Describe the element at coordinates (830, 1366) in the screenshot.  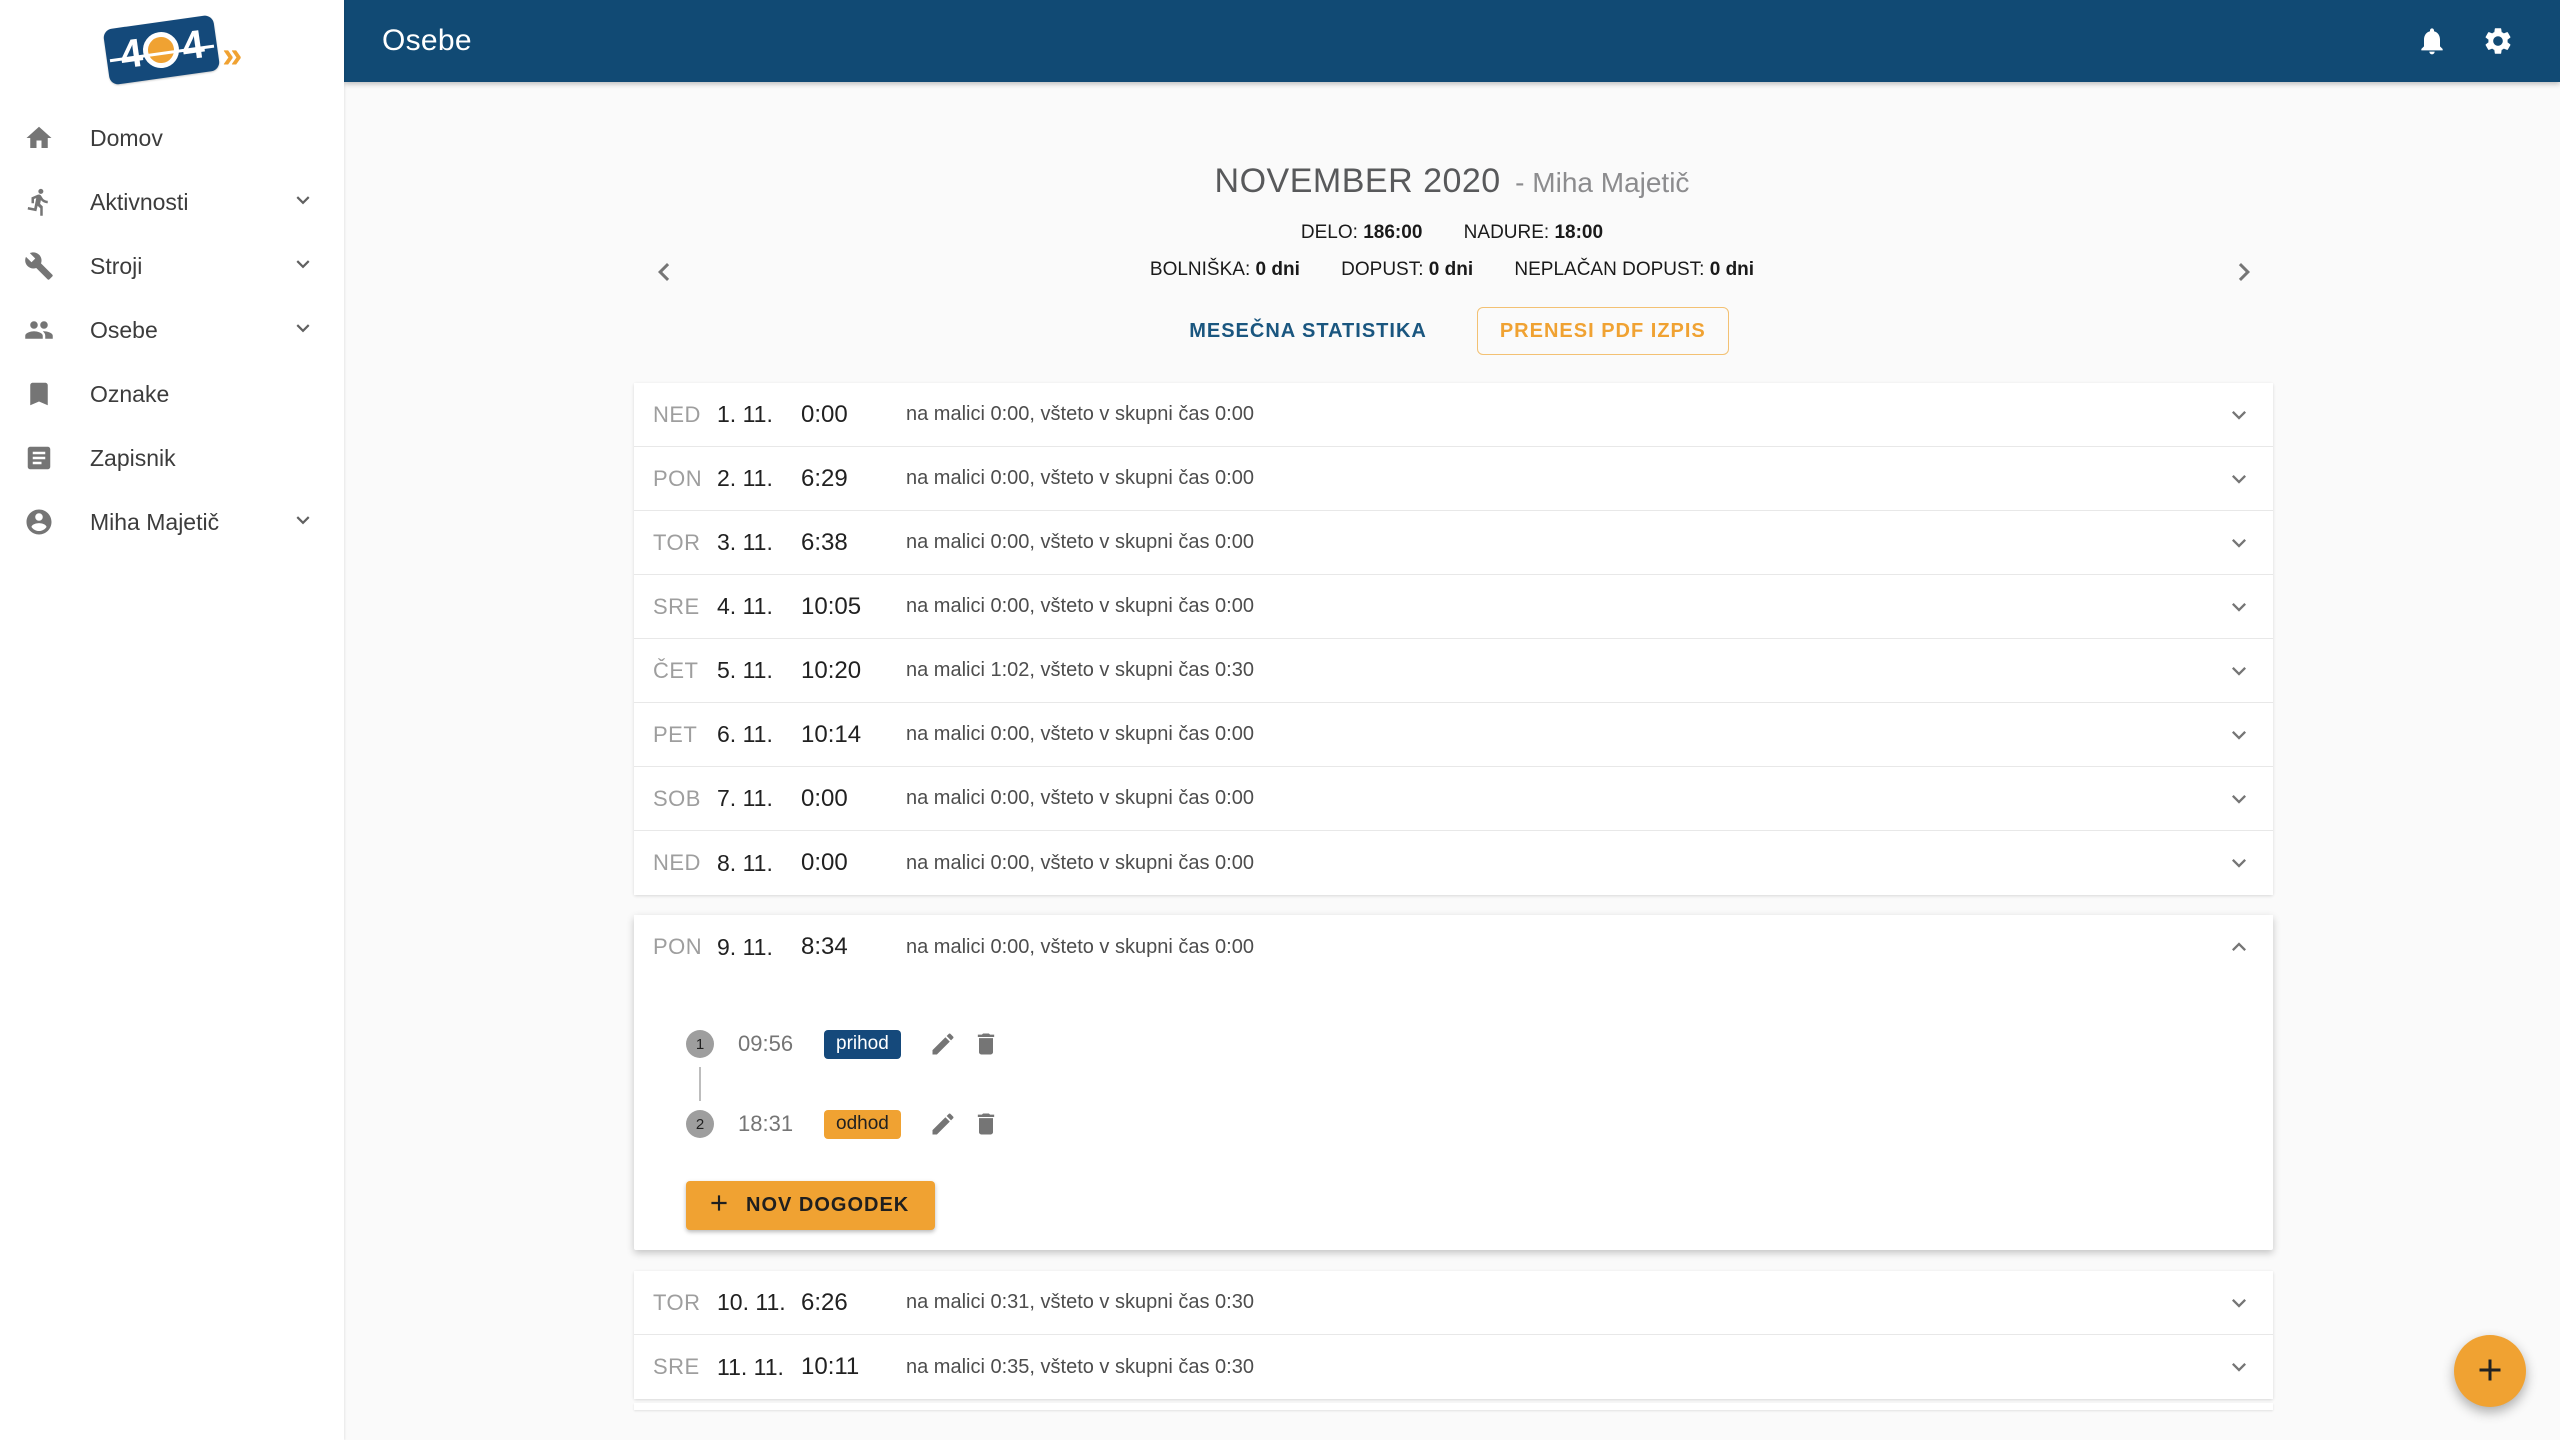
I see `day-total-hours: 10:11` at that location.